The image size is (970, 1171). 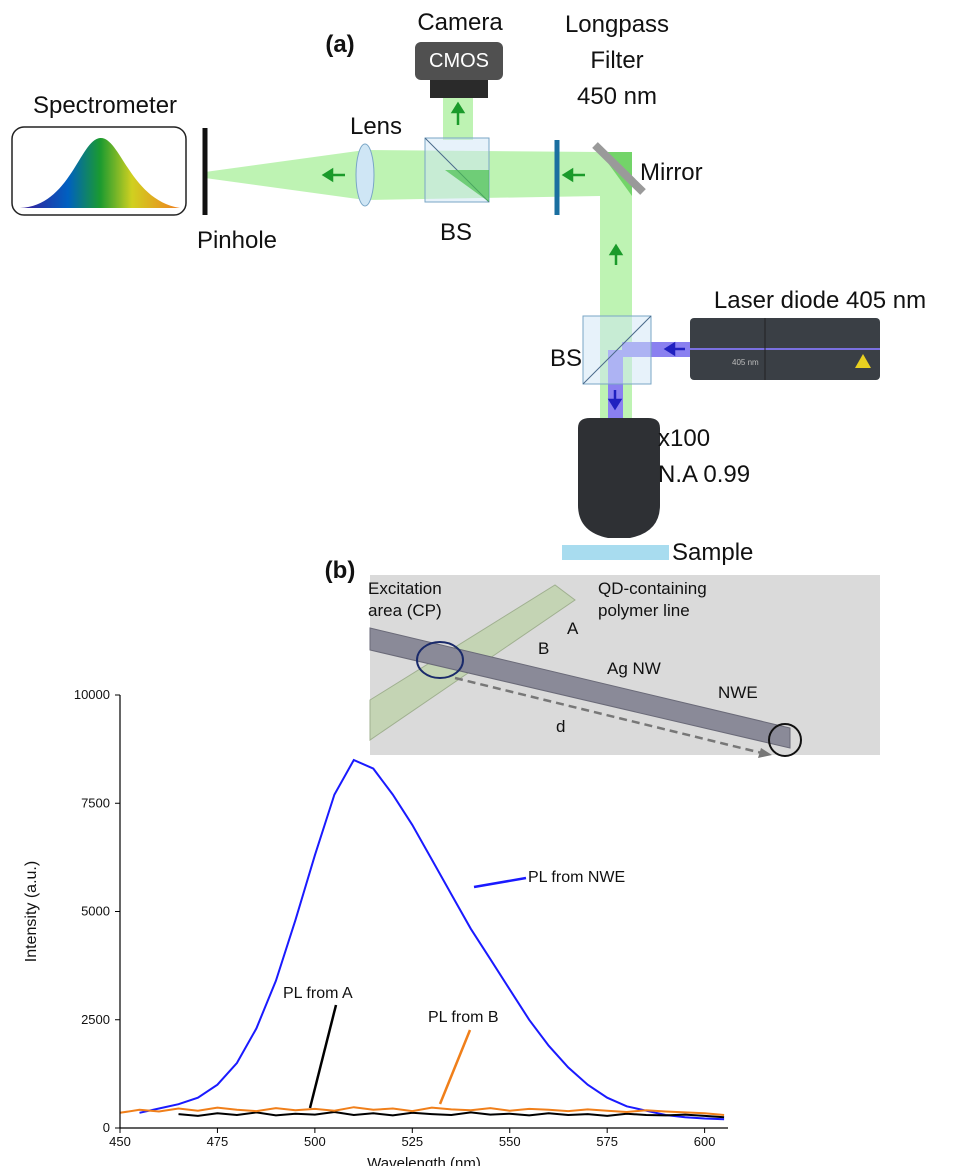 I want to click on camera, so click(x=459, y=61).